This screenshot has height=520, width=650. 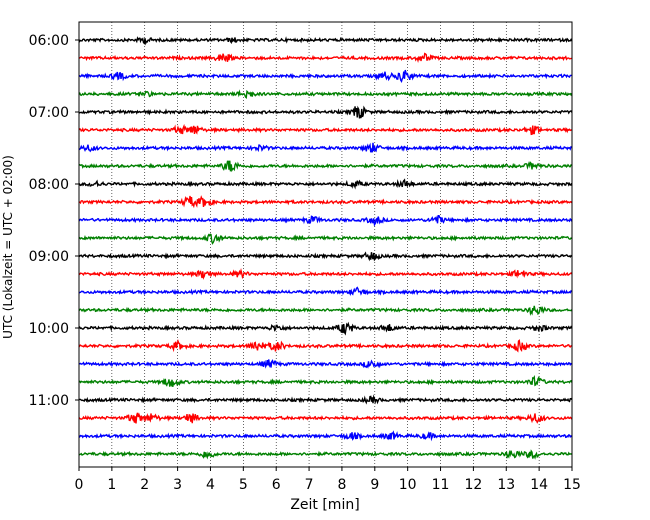 I want to click on y-axis-label: UTC (Lokalzeit = UTC + 02:00), so click(x=8, y=247).